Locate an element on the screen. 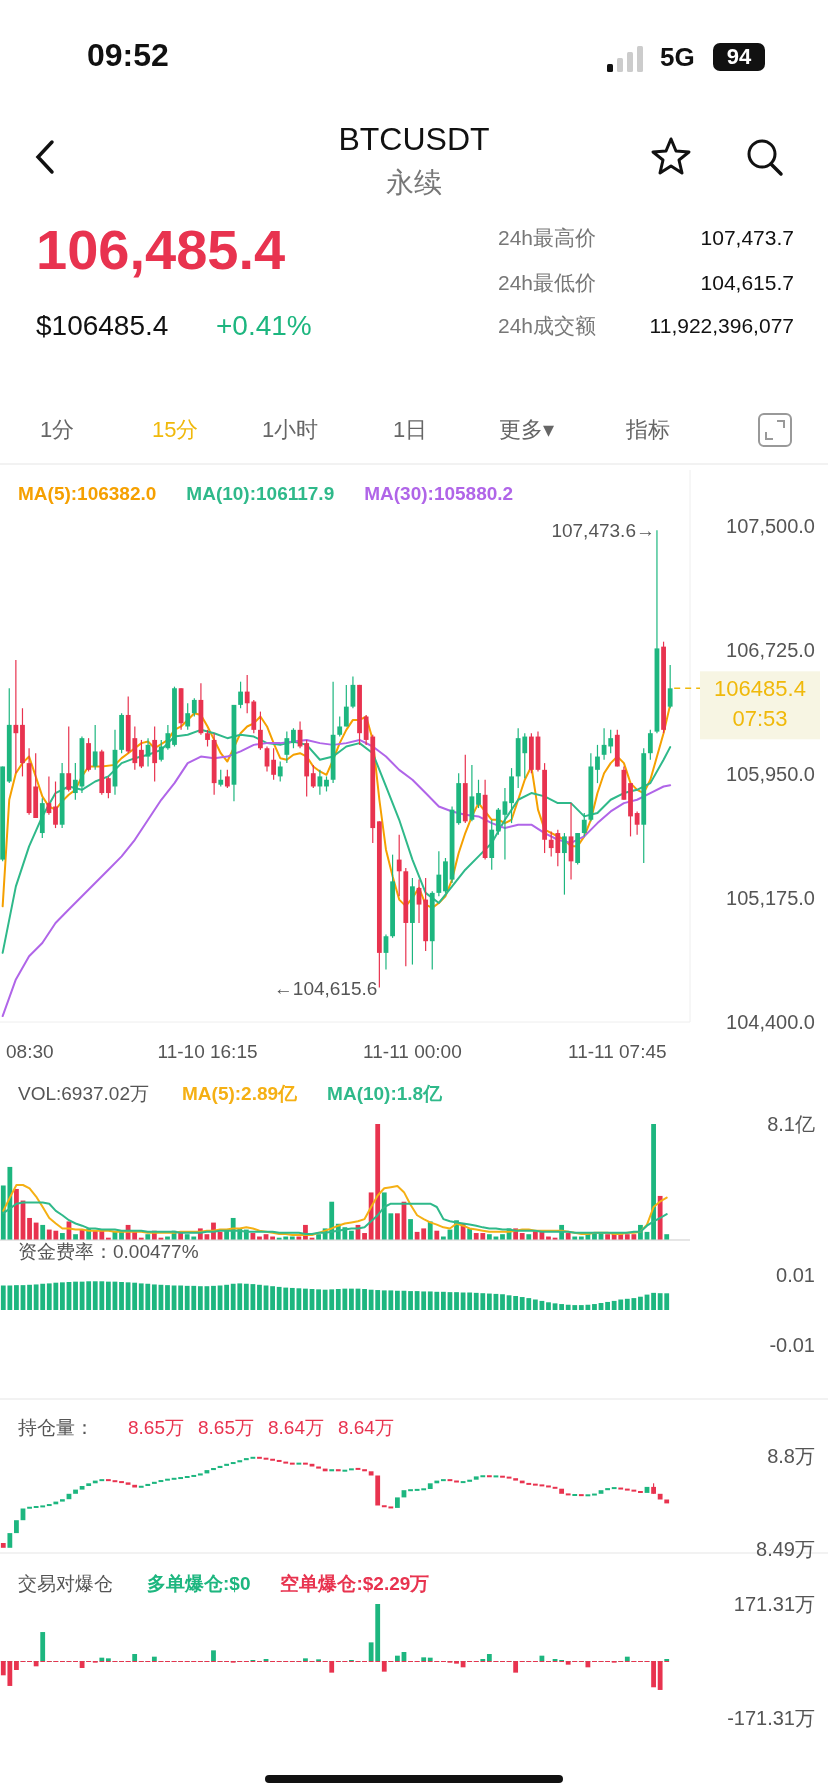 This screenshot has width=828, height=1792. x-tick-label: 08:30 is located at coordinates (30, 1051).